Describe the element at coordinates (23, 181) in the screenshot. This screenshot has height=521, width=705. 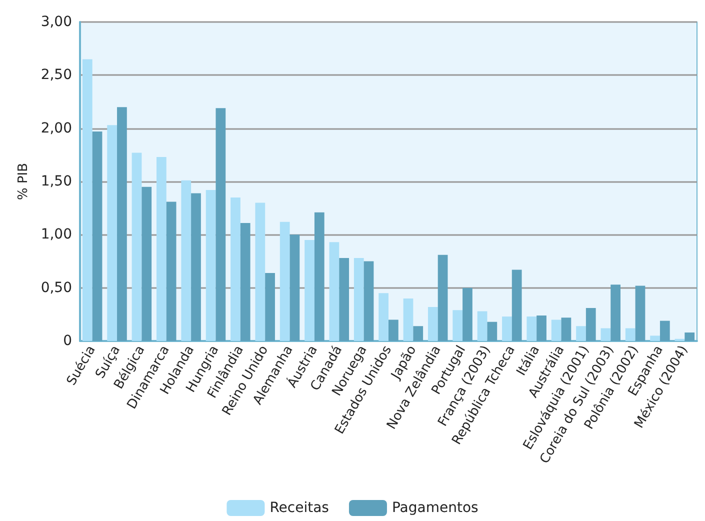
I see `y-axis-title: % PIB` at that location.